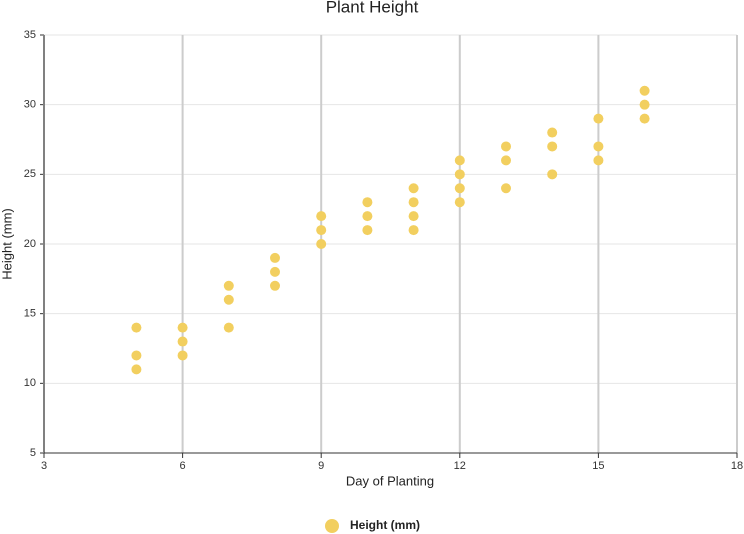  What do you see at coordinates (30, 174) in the screenshot?
I see `y-tick-label: 25` at bounding box center [30, 174].